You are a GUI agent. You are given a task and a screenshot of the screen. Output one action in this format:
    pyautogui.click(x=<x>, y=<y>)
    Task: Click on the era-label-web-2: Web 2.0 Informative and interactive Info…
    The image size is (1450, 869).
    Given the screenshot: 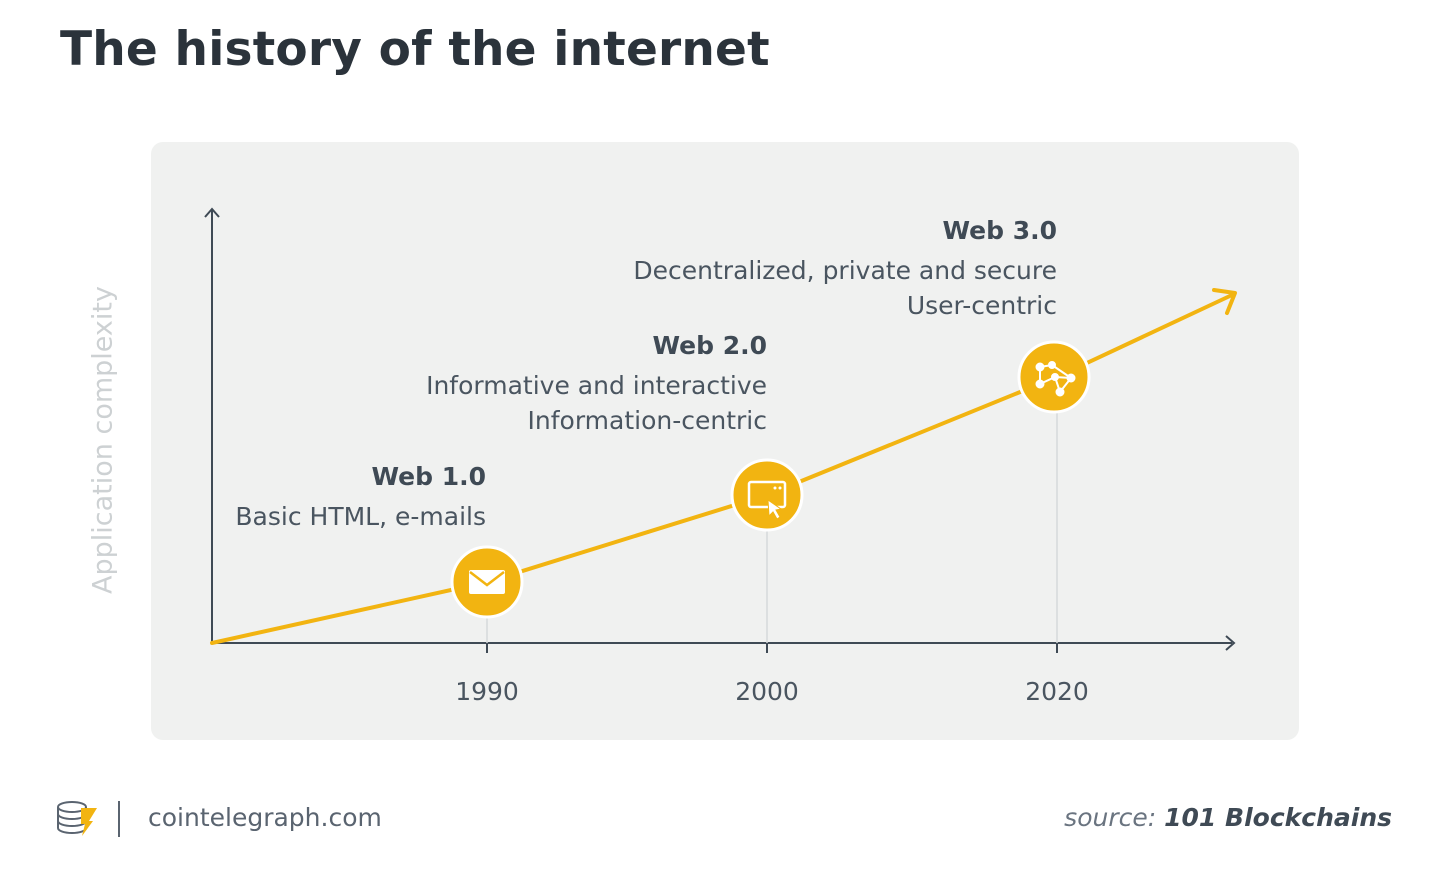 What is the action you would take?
    pyautogui.click(x=596, y=384)
    